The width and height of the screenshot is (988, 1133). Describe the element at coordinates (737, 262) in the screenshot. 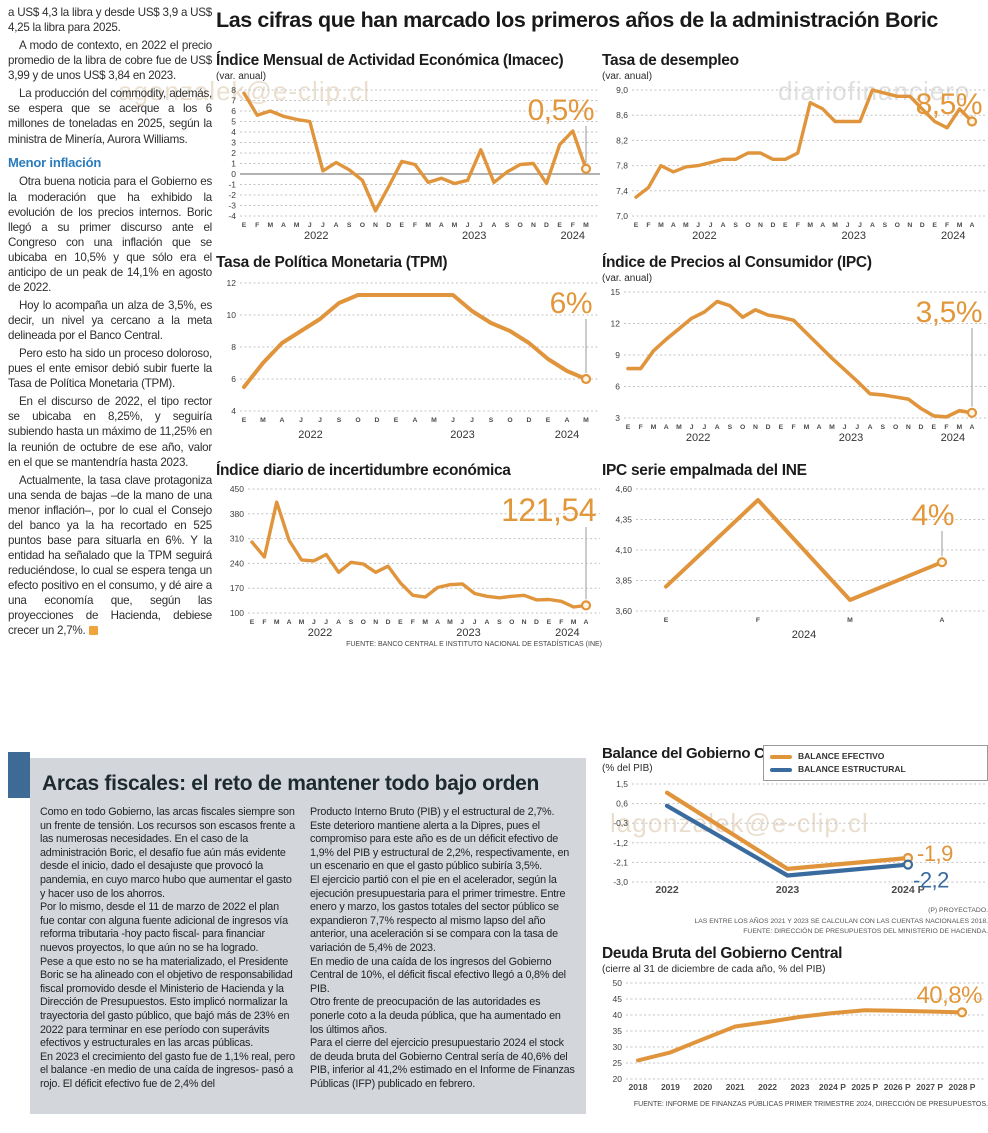

I see `chart-title: Índice de Precios al Consumidor (IPC)` at that location.